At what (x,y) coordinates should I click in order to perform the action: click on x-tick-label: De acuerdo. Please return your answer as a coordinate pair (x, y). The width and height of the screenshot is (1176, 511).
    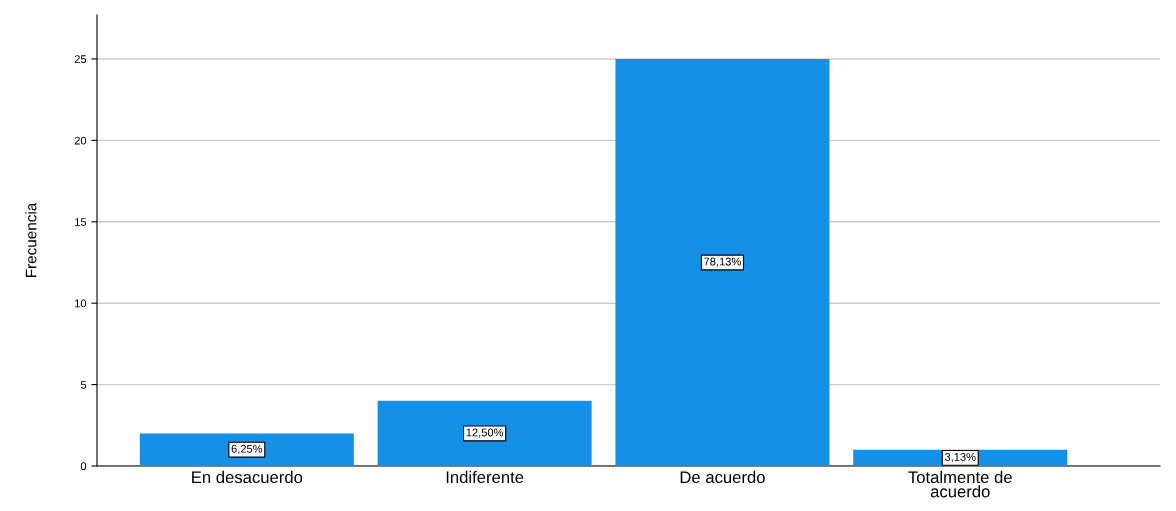
    Looking at the image, I should click on (722, 477).